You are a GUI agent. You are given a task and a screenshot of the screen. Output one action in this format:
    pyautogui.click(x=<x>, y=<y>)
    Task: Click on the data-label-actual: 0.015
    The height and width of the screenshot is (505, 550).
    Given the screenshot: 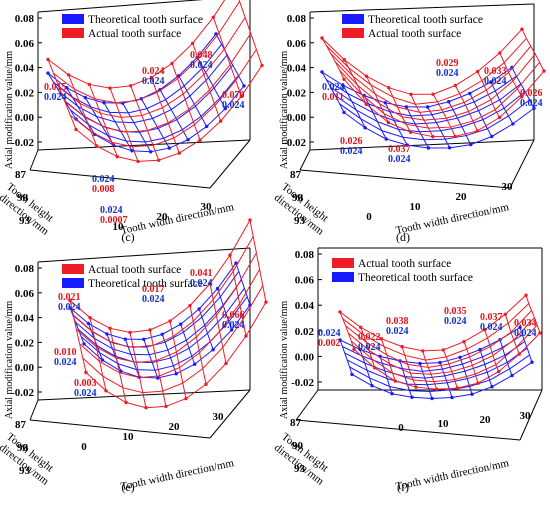 What is the action you would take?
    pyautogui.click(x=55, y=87)
    